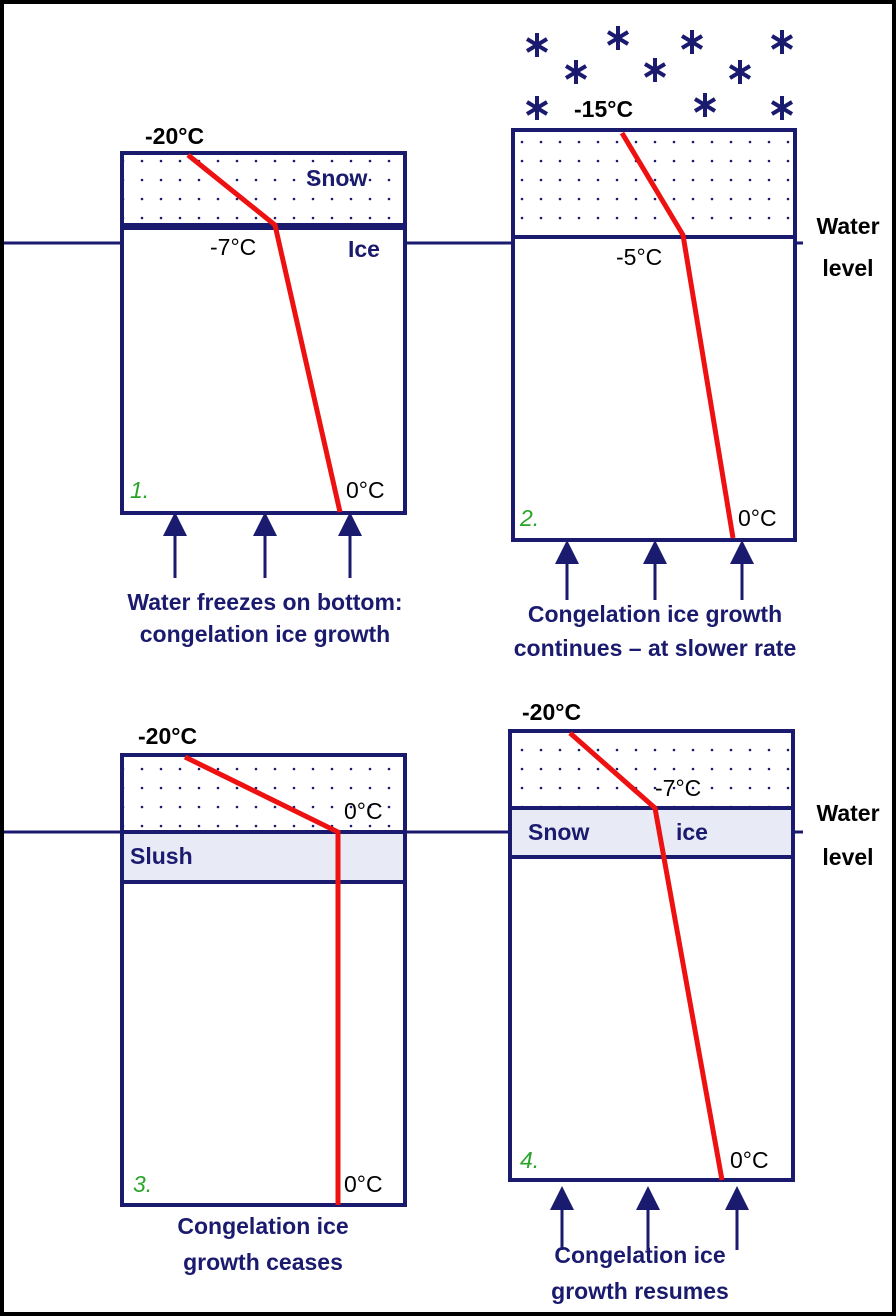  I want to click on snowflakes, so click(659, 73).